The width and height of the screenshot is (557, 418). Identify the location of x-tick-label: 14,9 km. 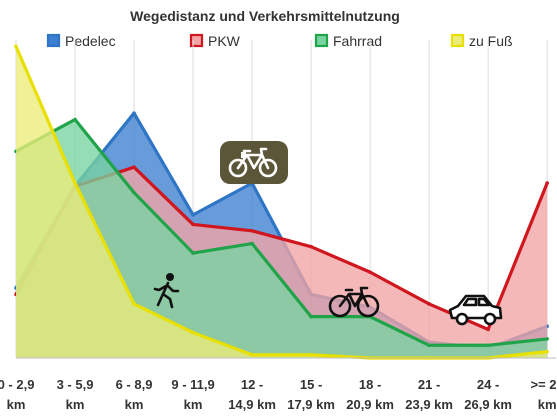
(252, 404).